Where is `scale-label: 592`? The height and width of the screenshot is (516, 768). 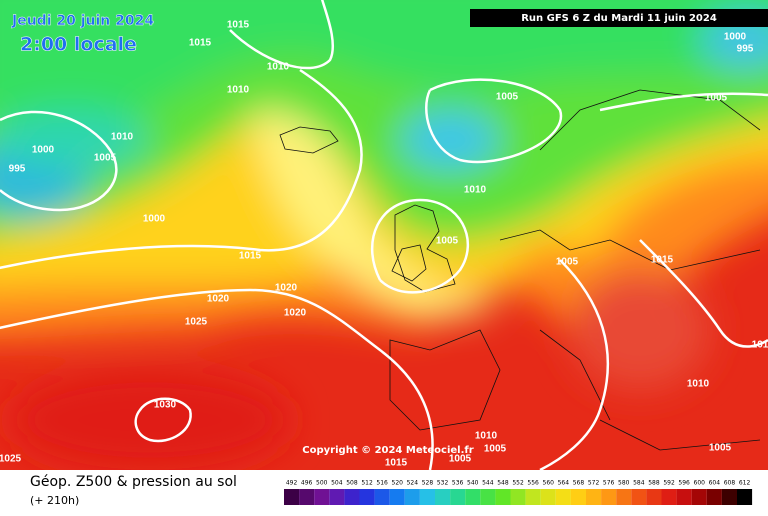
scale-label: 592 is located at coordinates (669, 483).